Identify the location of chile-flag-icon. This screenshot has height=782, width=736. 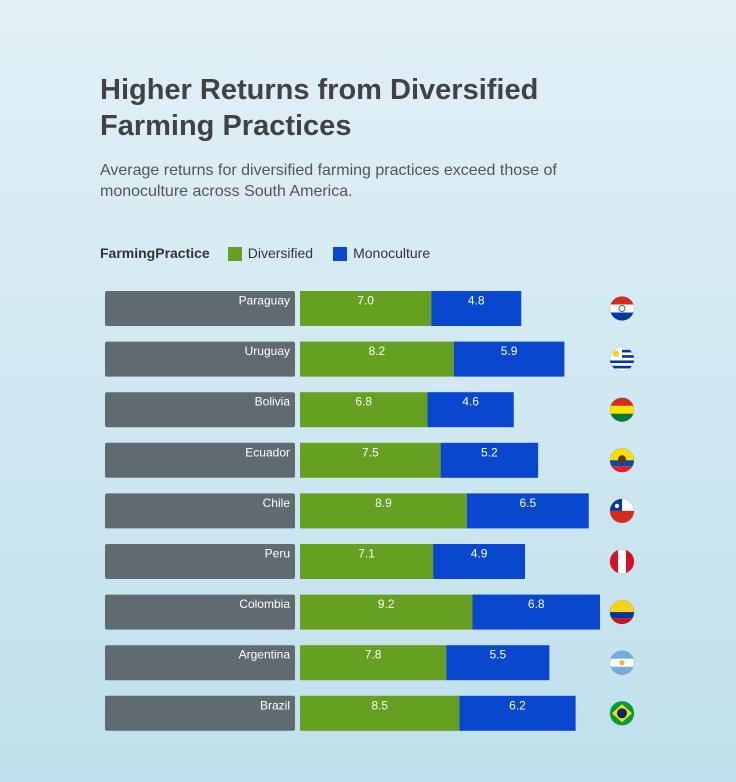
(622, 511).